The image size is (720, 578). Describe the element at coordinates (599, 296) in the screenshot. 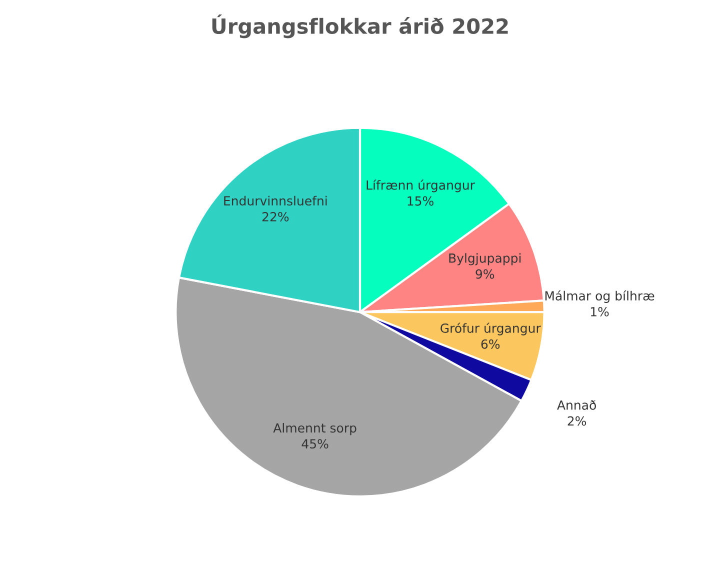

I see `slice-label: Málmar og bílhræ` at that location.